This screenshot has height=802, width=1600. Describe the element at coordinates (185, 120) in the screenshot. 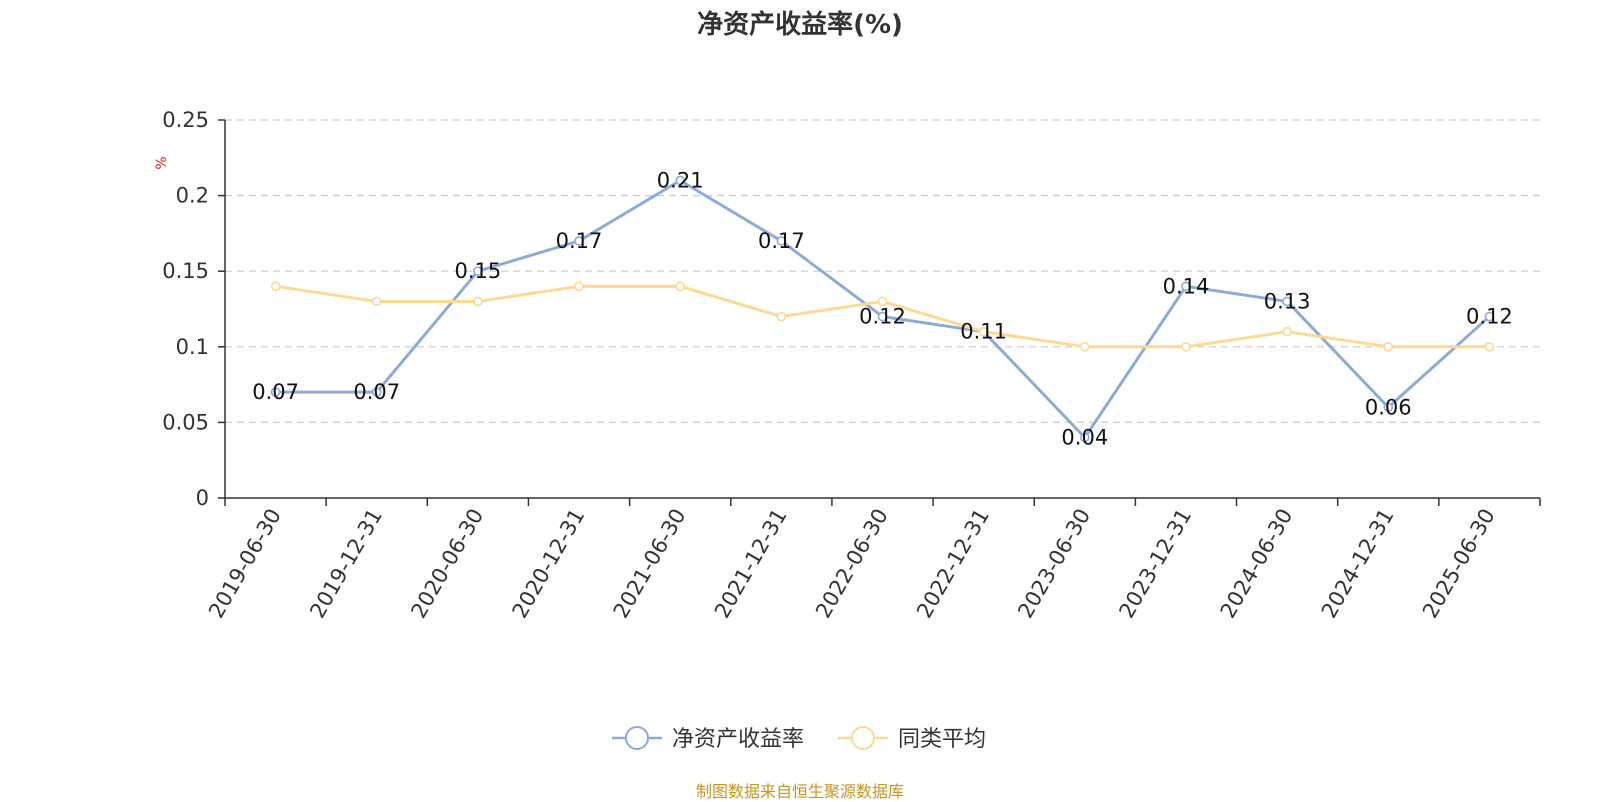

I see `y-tick-label: 0.25` at that location.